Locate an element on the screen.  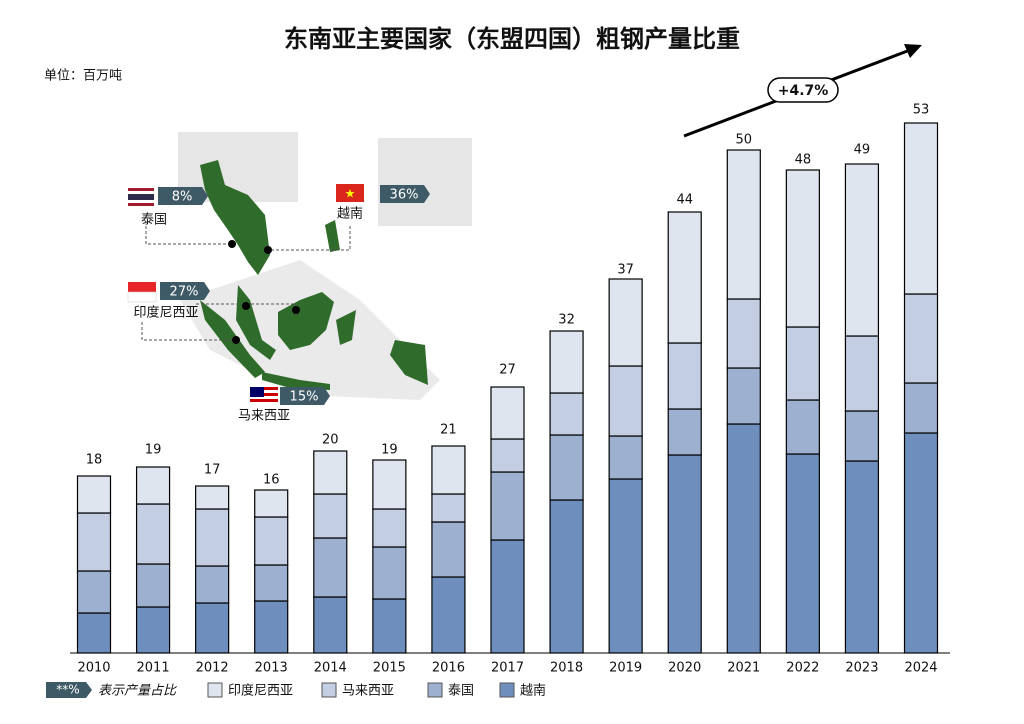
flag is located at coordinates (142, 292).